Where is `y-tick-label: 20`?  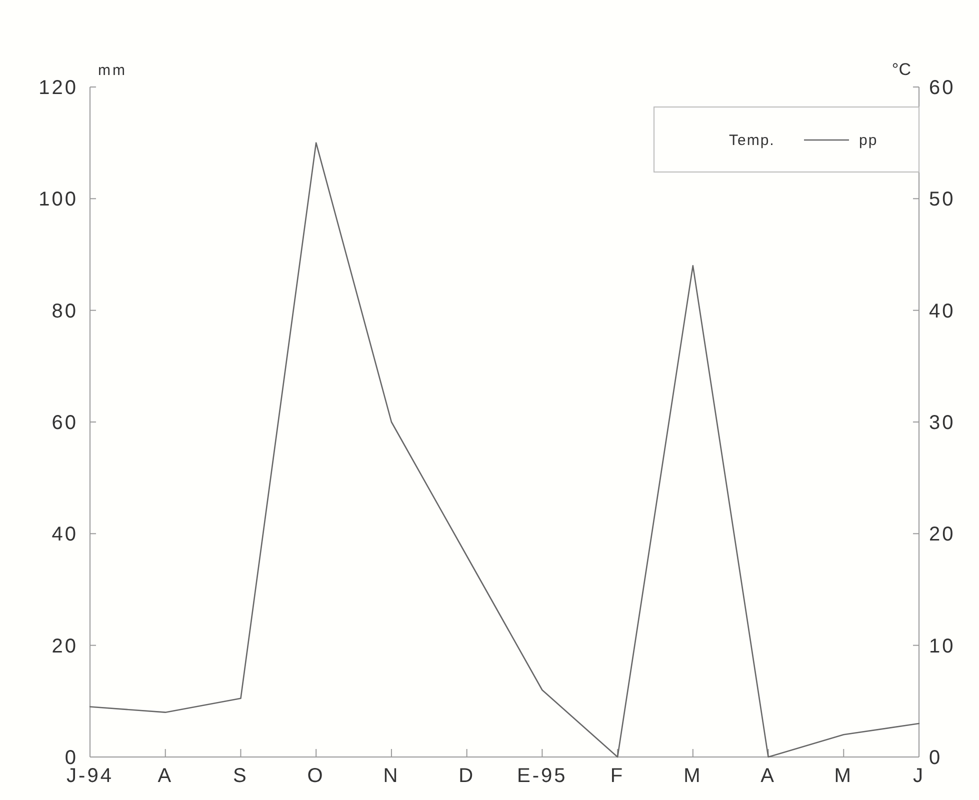 y-tick-label: 20 is located at coordinates (65, 646).